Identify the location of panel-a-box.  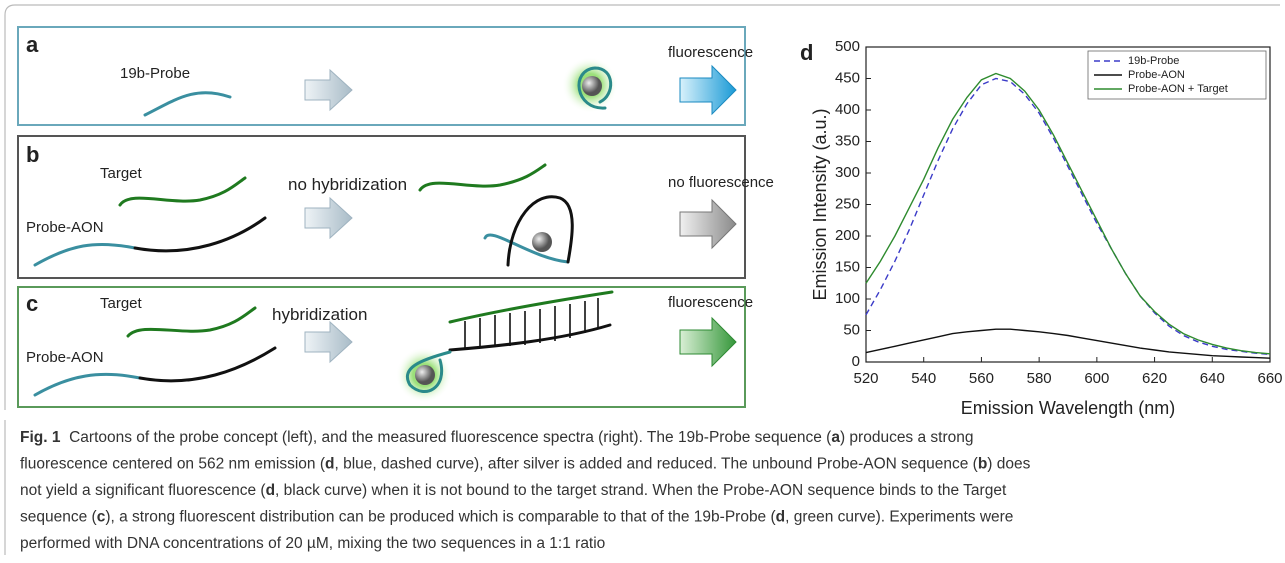
(381, 76).